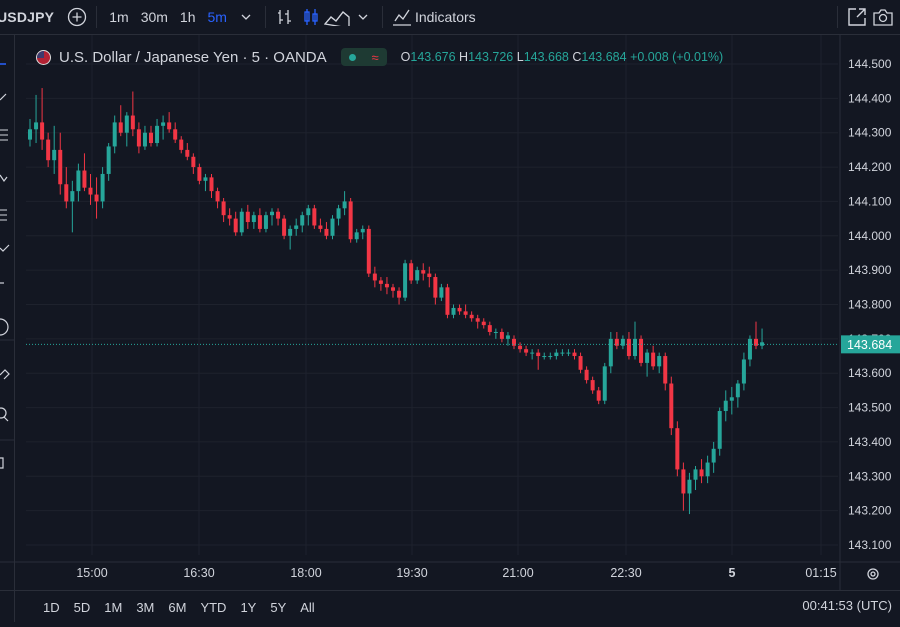 The image size is (900, 627). Describe the element at coordinates (857, 17) in the screenshot. I see `fullscreen-icon` at that location.